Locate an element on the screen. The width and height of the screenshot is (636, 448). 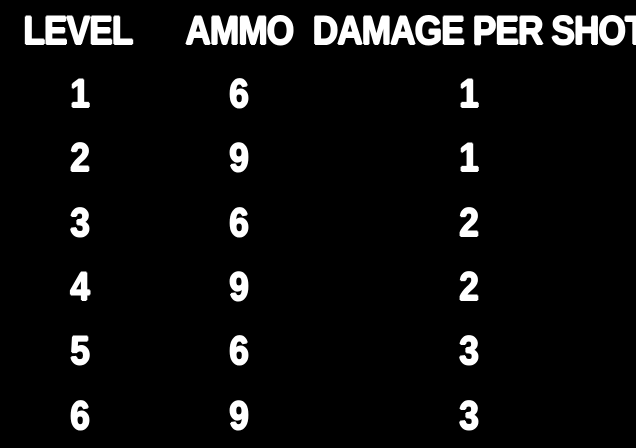
column-header-damage-per-shot: DAMAGE PER SHOT is located at coordinates (474, 31).